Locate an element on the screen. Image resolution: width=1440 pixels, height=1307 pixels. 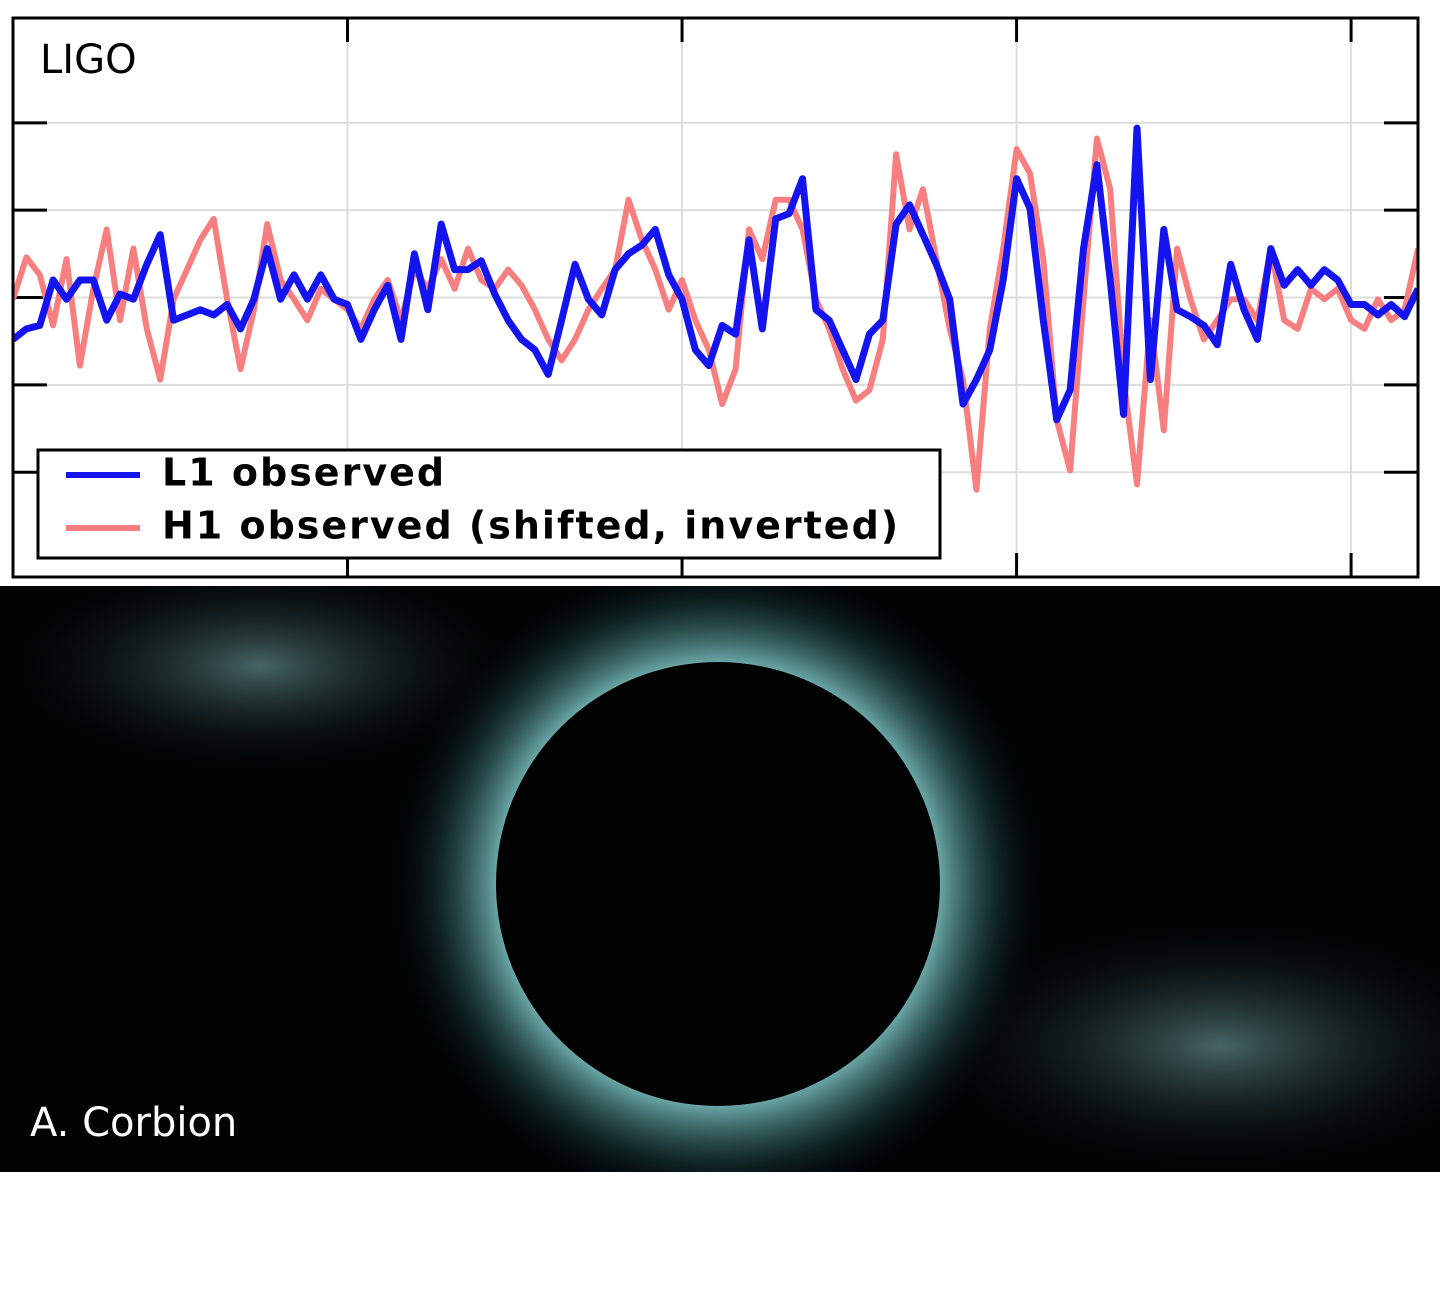
legend-box is located at coordinates (489, 504).